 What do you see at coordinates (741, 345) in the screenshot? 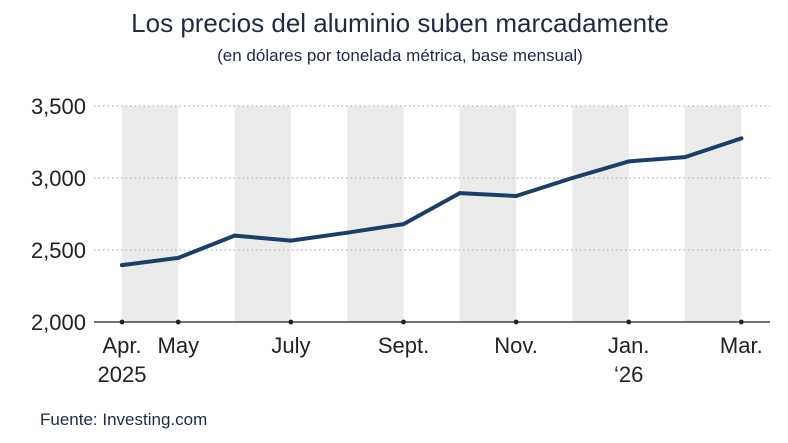
I see `x-tick-label: Mar.` at bounding box center [741, 345].